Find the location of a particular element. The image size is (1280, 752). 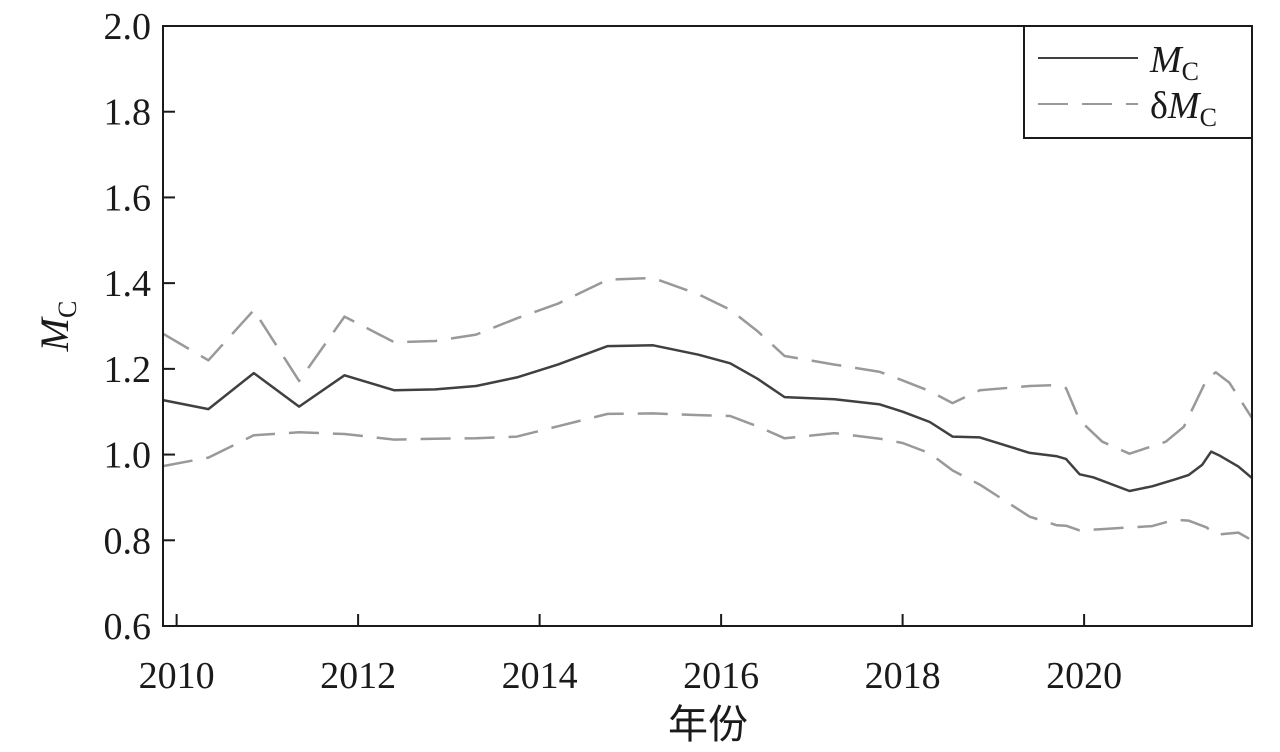

y-tick-labels: 0.6 0.8 1.0 1.2 1.4 1.6 1.8 2.0 is located at coordinates (128, 327).